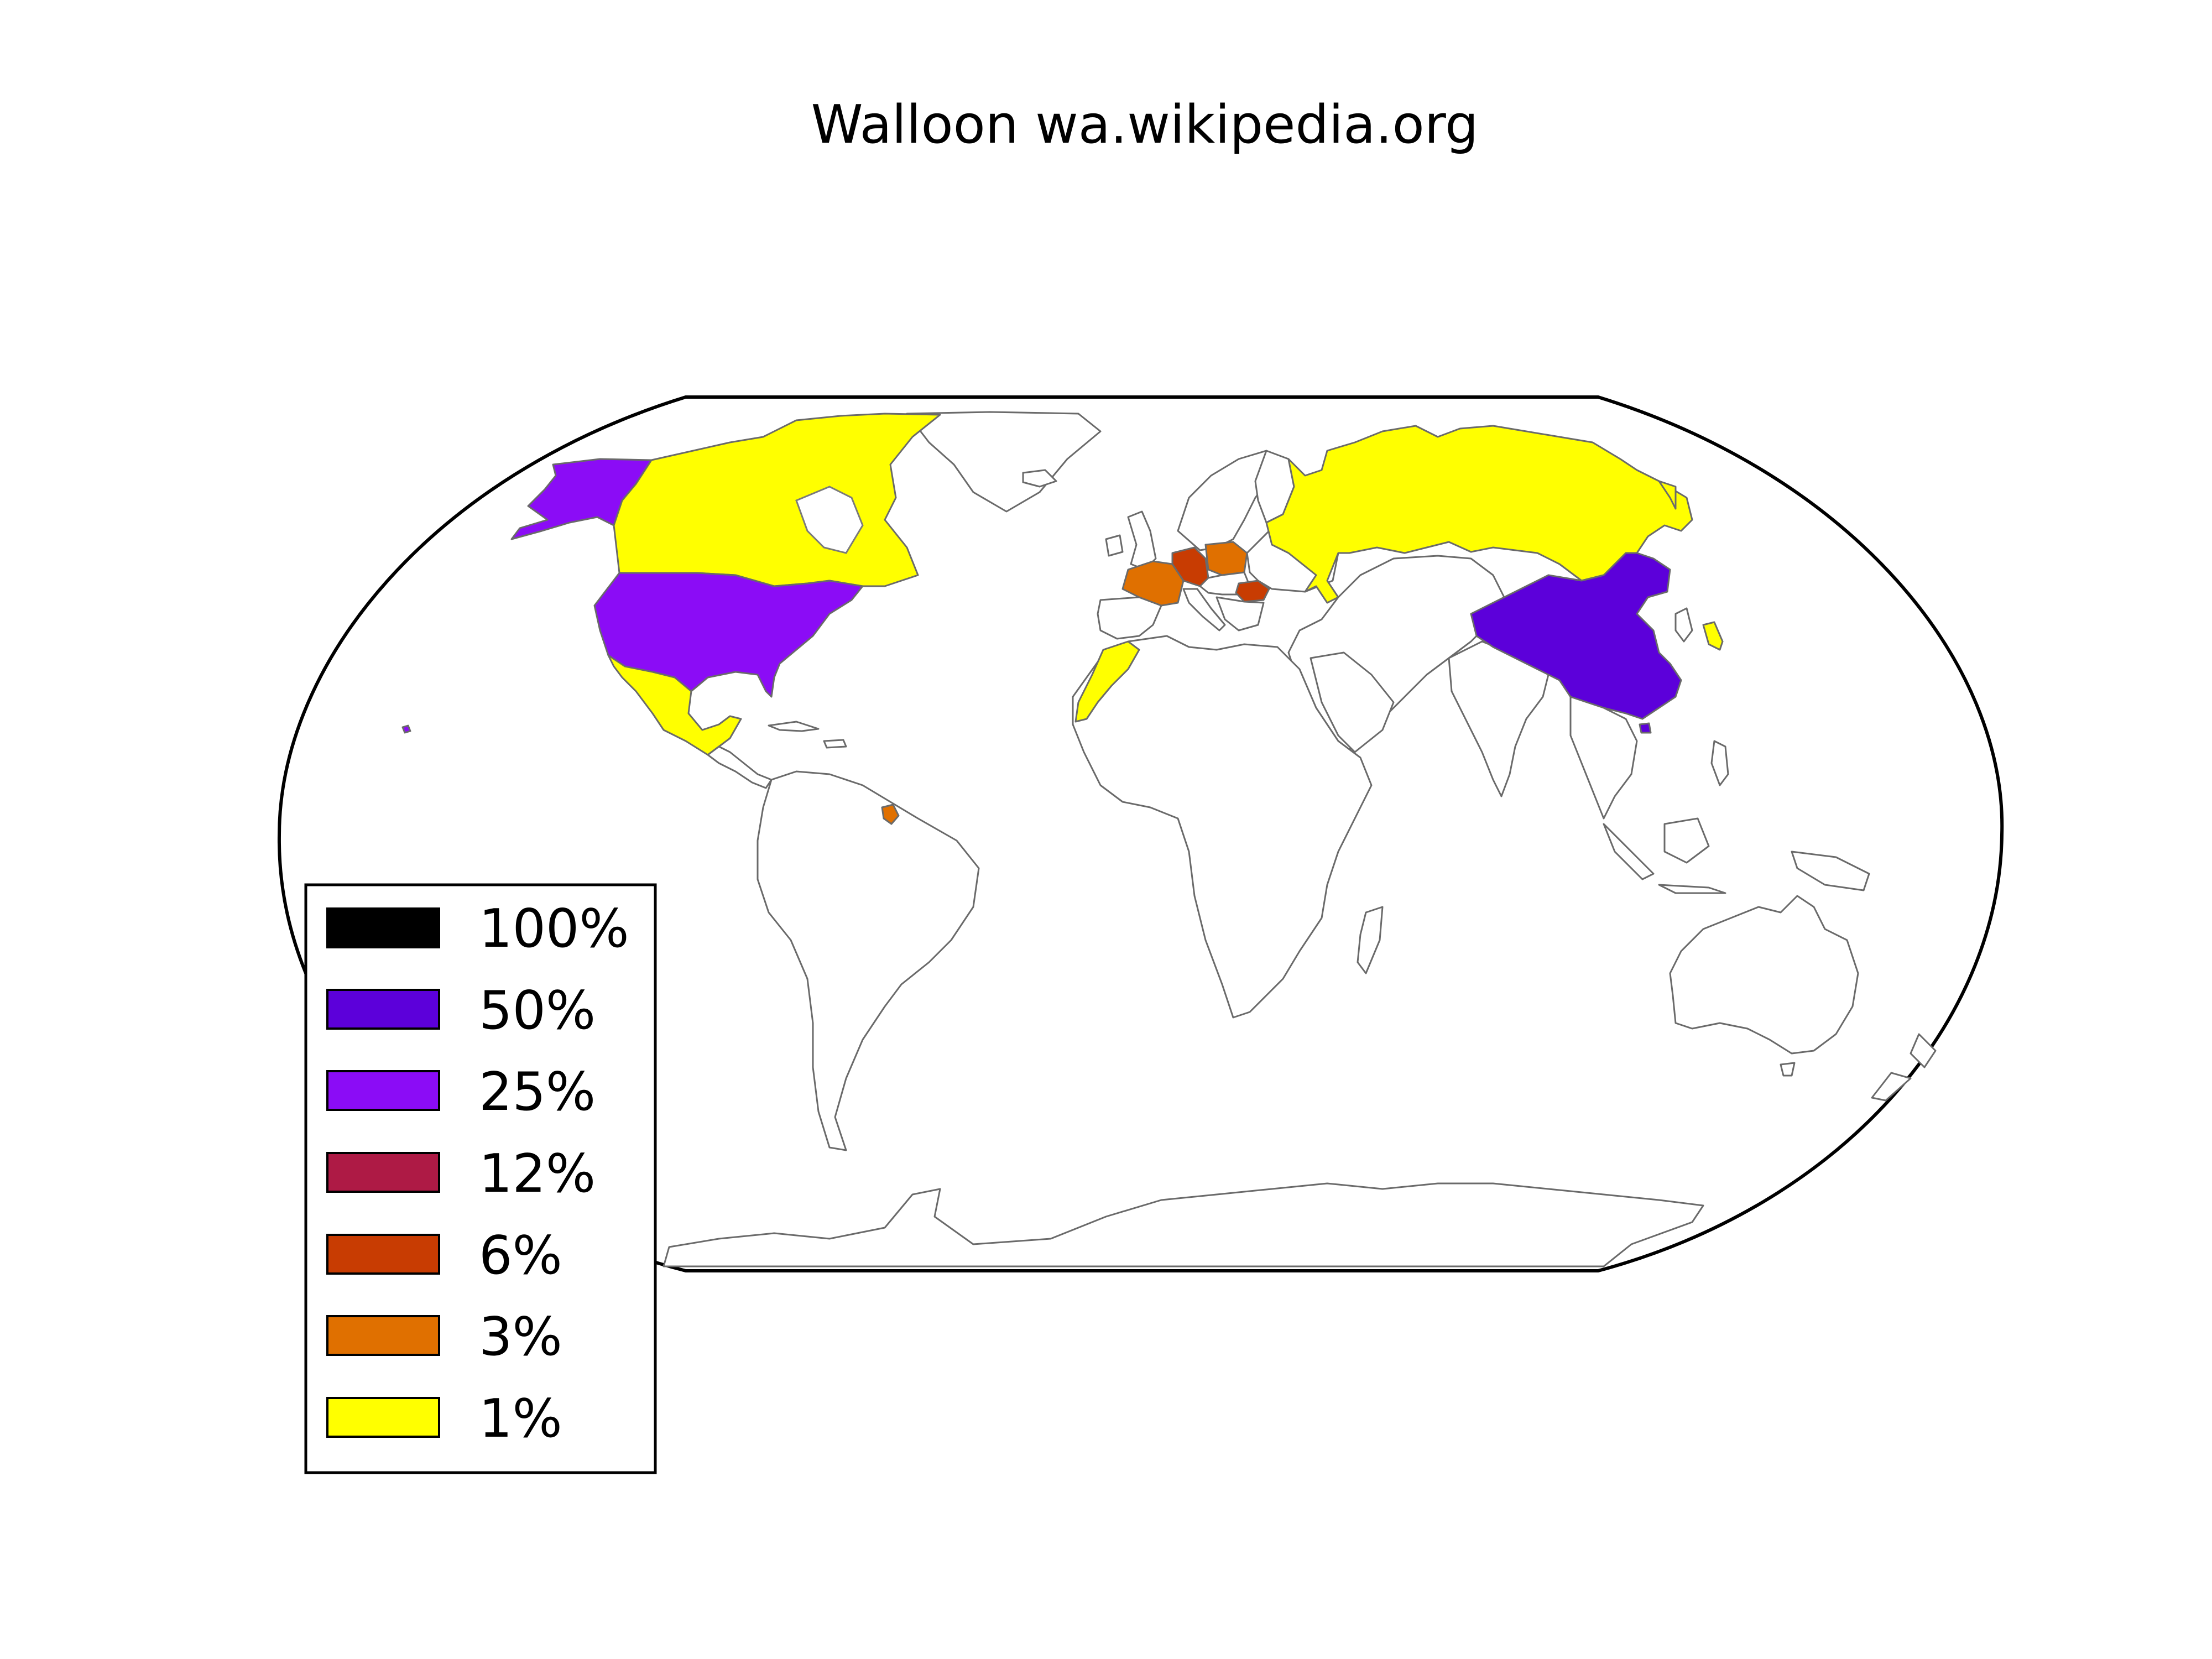  What do you see at coordinates (1370, 940) in the screenshot?
I see `madagascar` at bounding box center [1370, 940].